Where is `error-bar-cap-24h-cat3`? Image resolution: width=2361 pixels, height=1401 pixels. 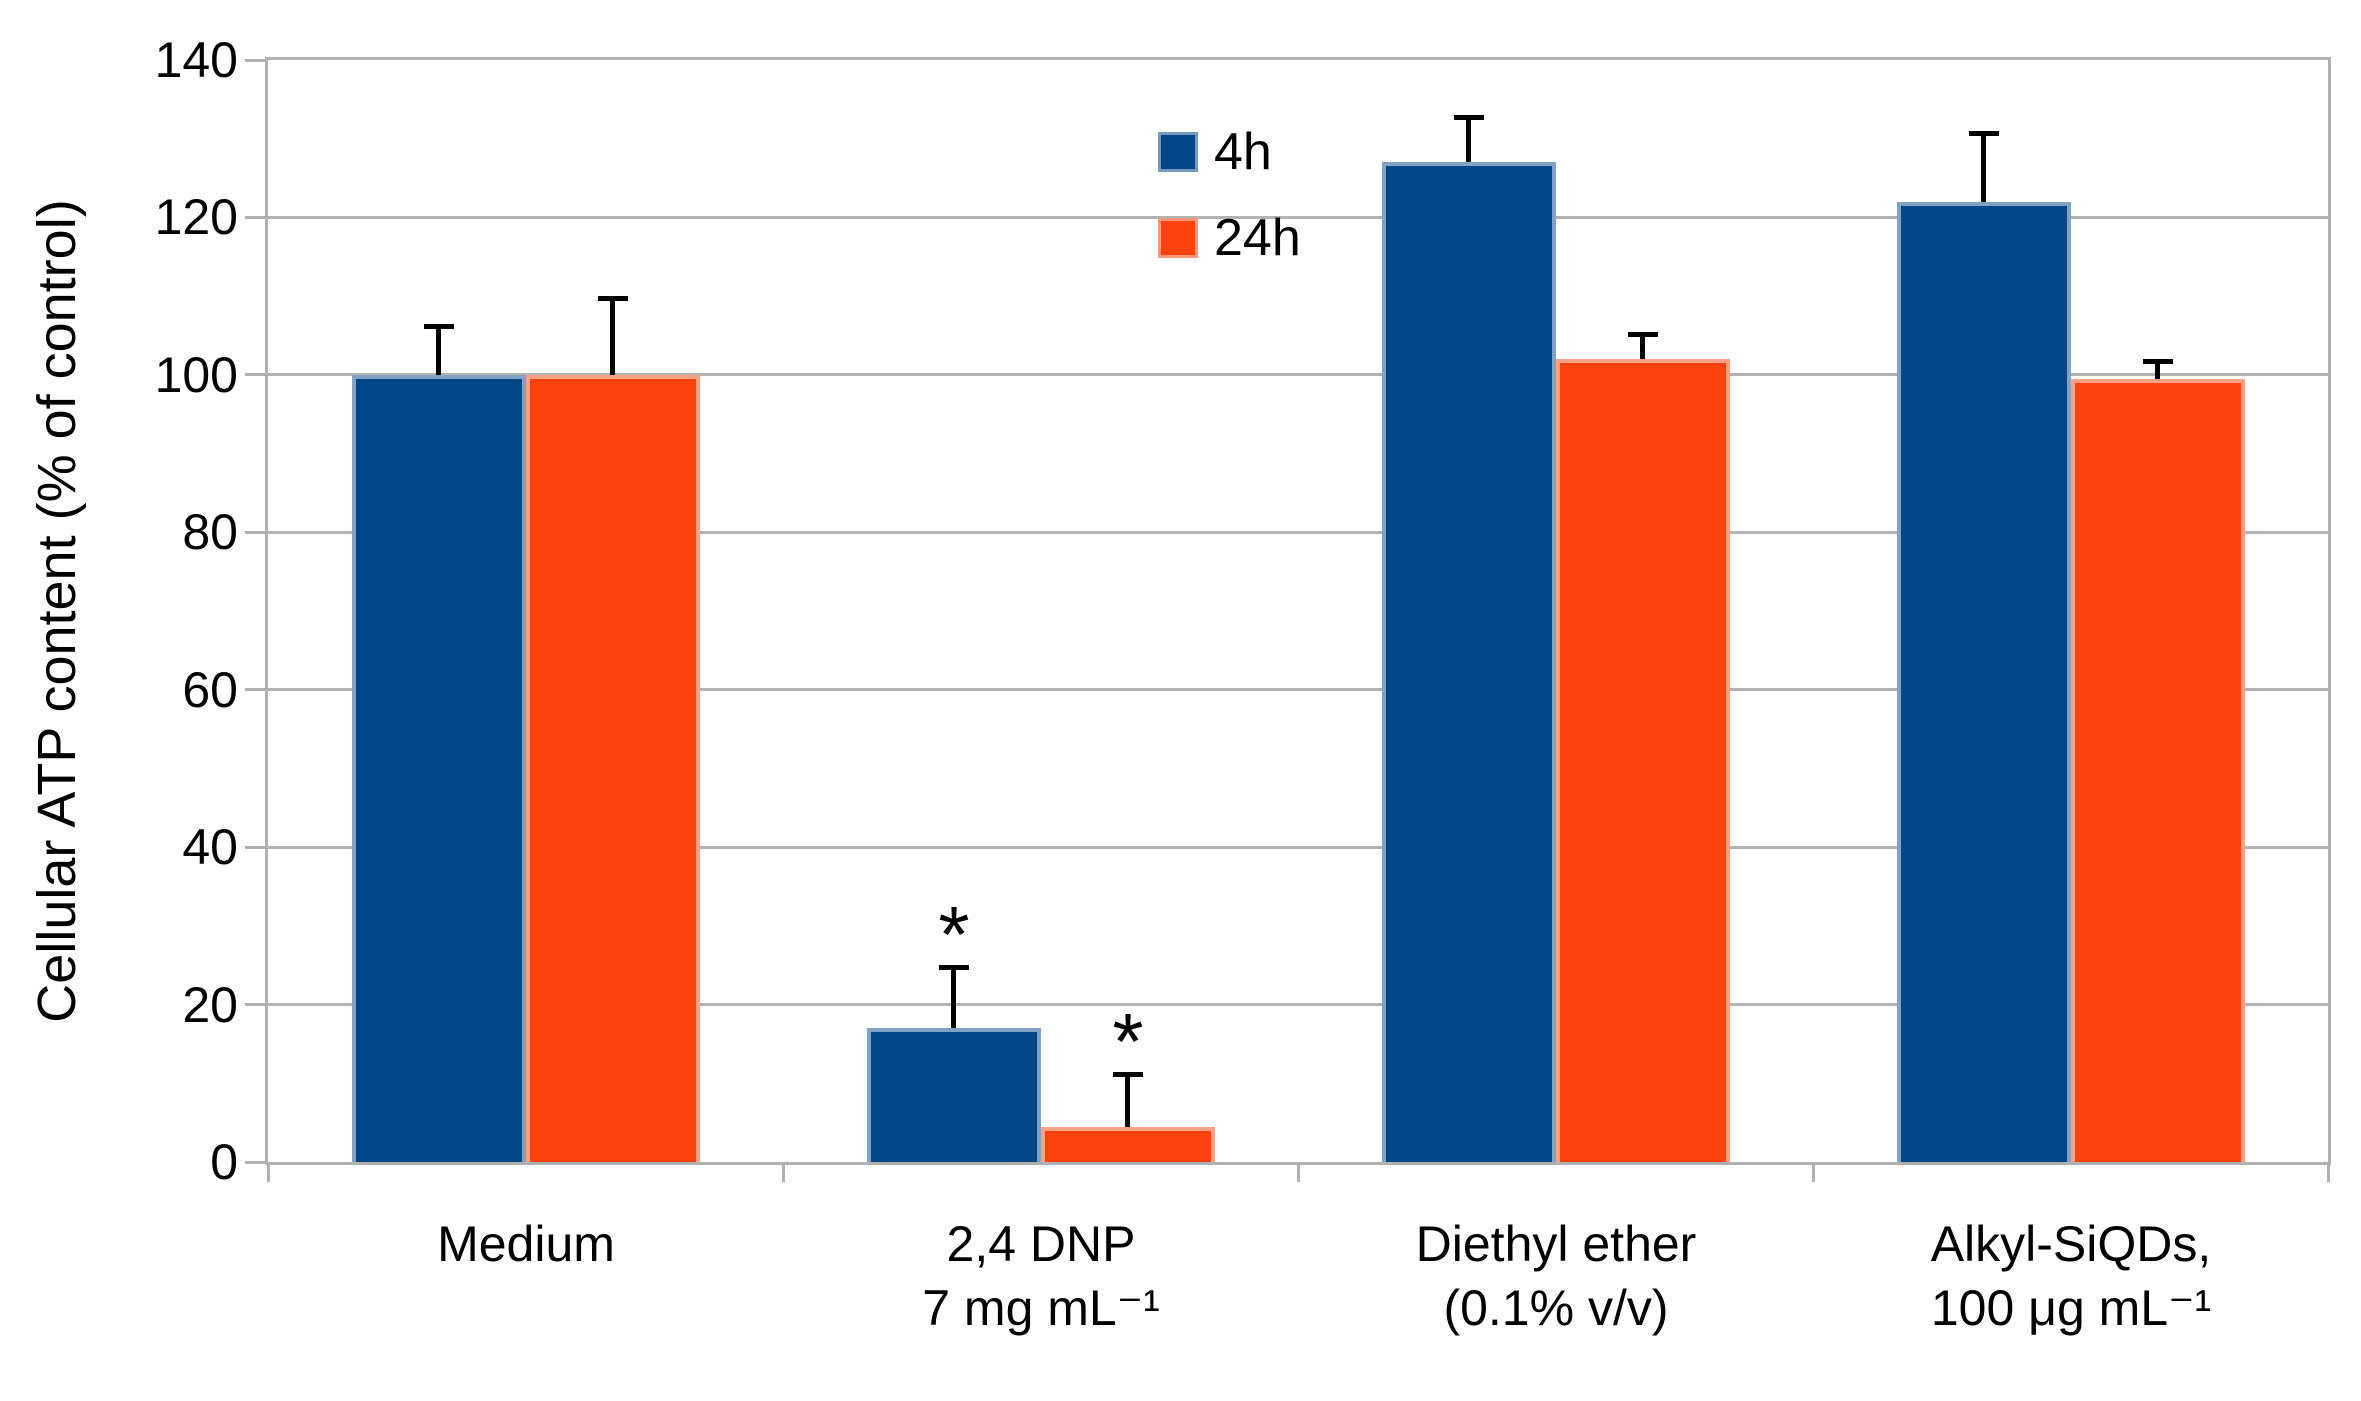
error-bar-cap-24h-cat3 is located at coordinates (2158, 361).